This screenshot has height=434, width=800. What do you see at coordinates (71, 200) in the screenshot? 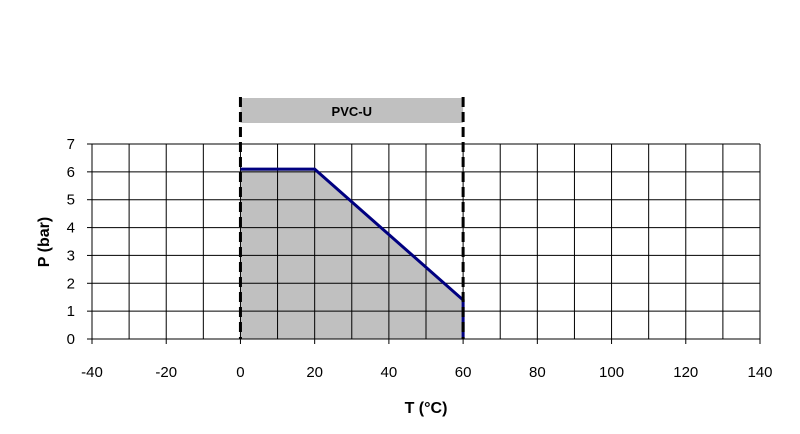
I see `y-tick-label: 5` at bounding box center [71, 200].